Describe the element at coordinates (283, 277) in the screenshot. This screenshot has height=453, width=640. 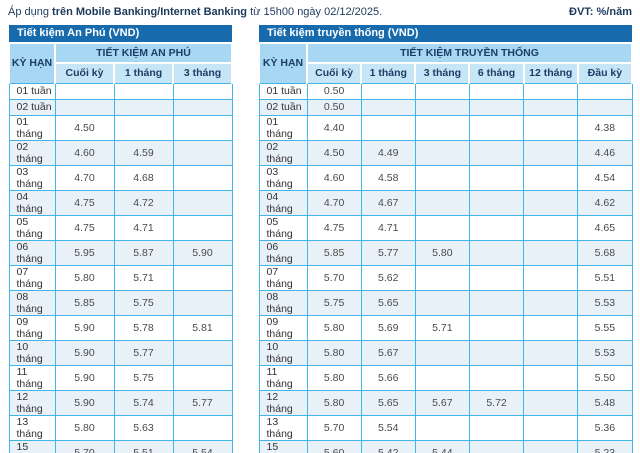
I see `term-cell: 07 tháng` at that location.